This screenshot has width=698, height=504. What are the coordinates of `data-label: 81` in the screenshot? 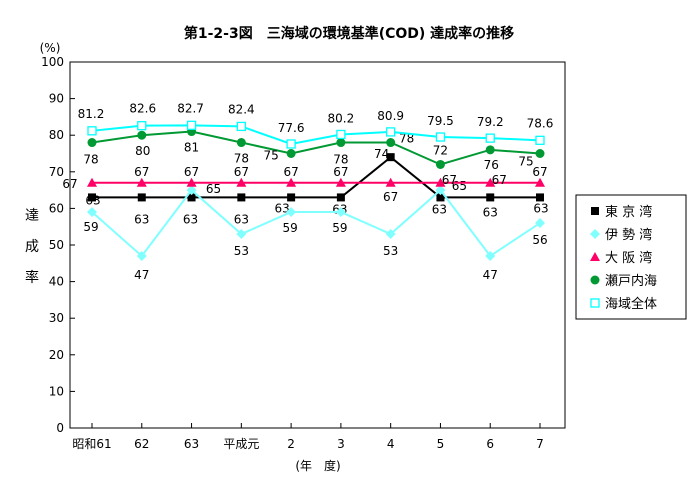 It's located at (191, 148).